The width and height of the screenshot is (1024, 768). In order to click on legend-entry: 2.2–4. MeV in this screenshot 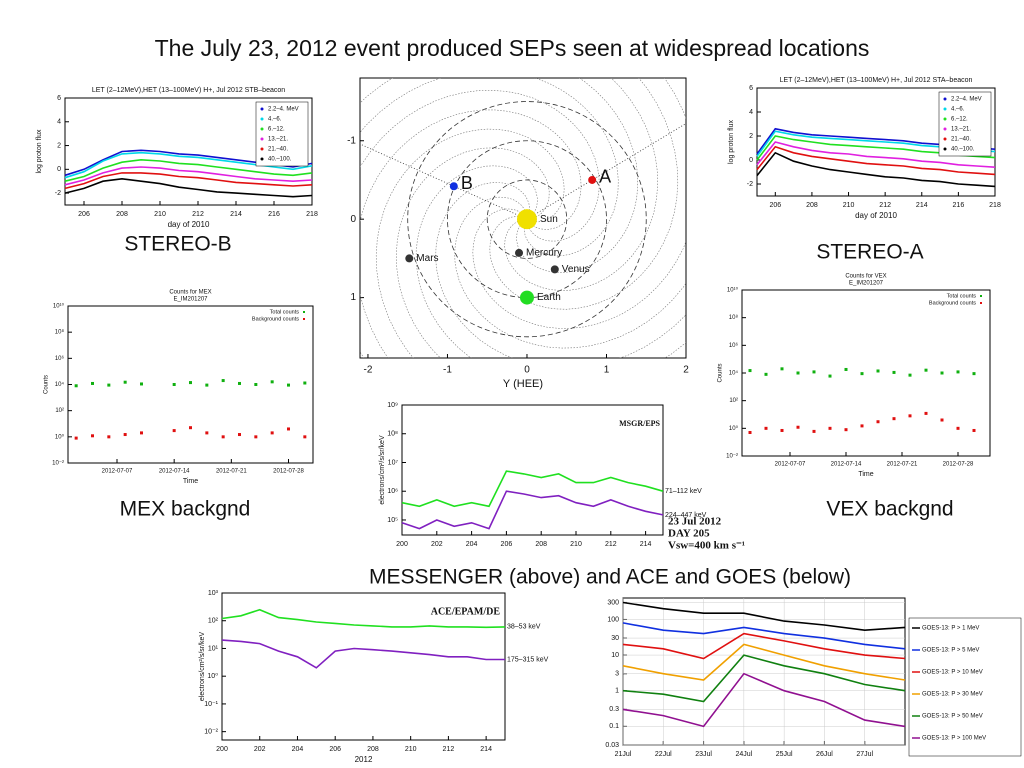, I will do `click(283, 110)`.